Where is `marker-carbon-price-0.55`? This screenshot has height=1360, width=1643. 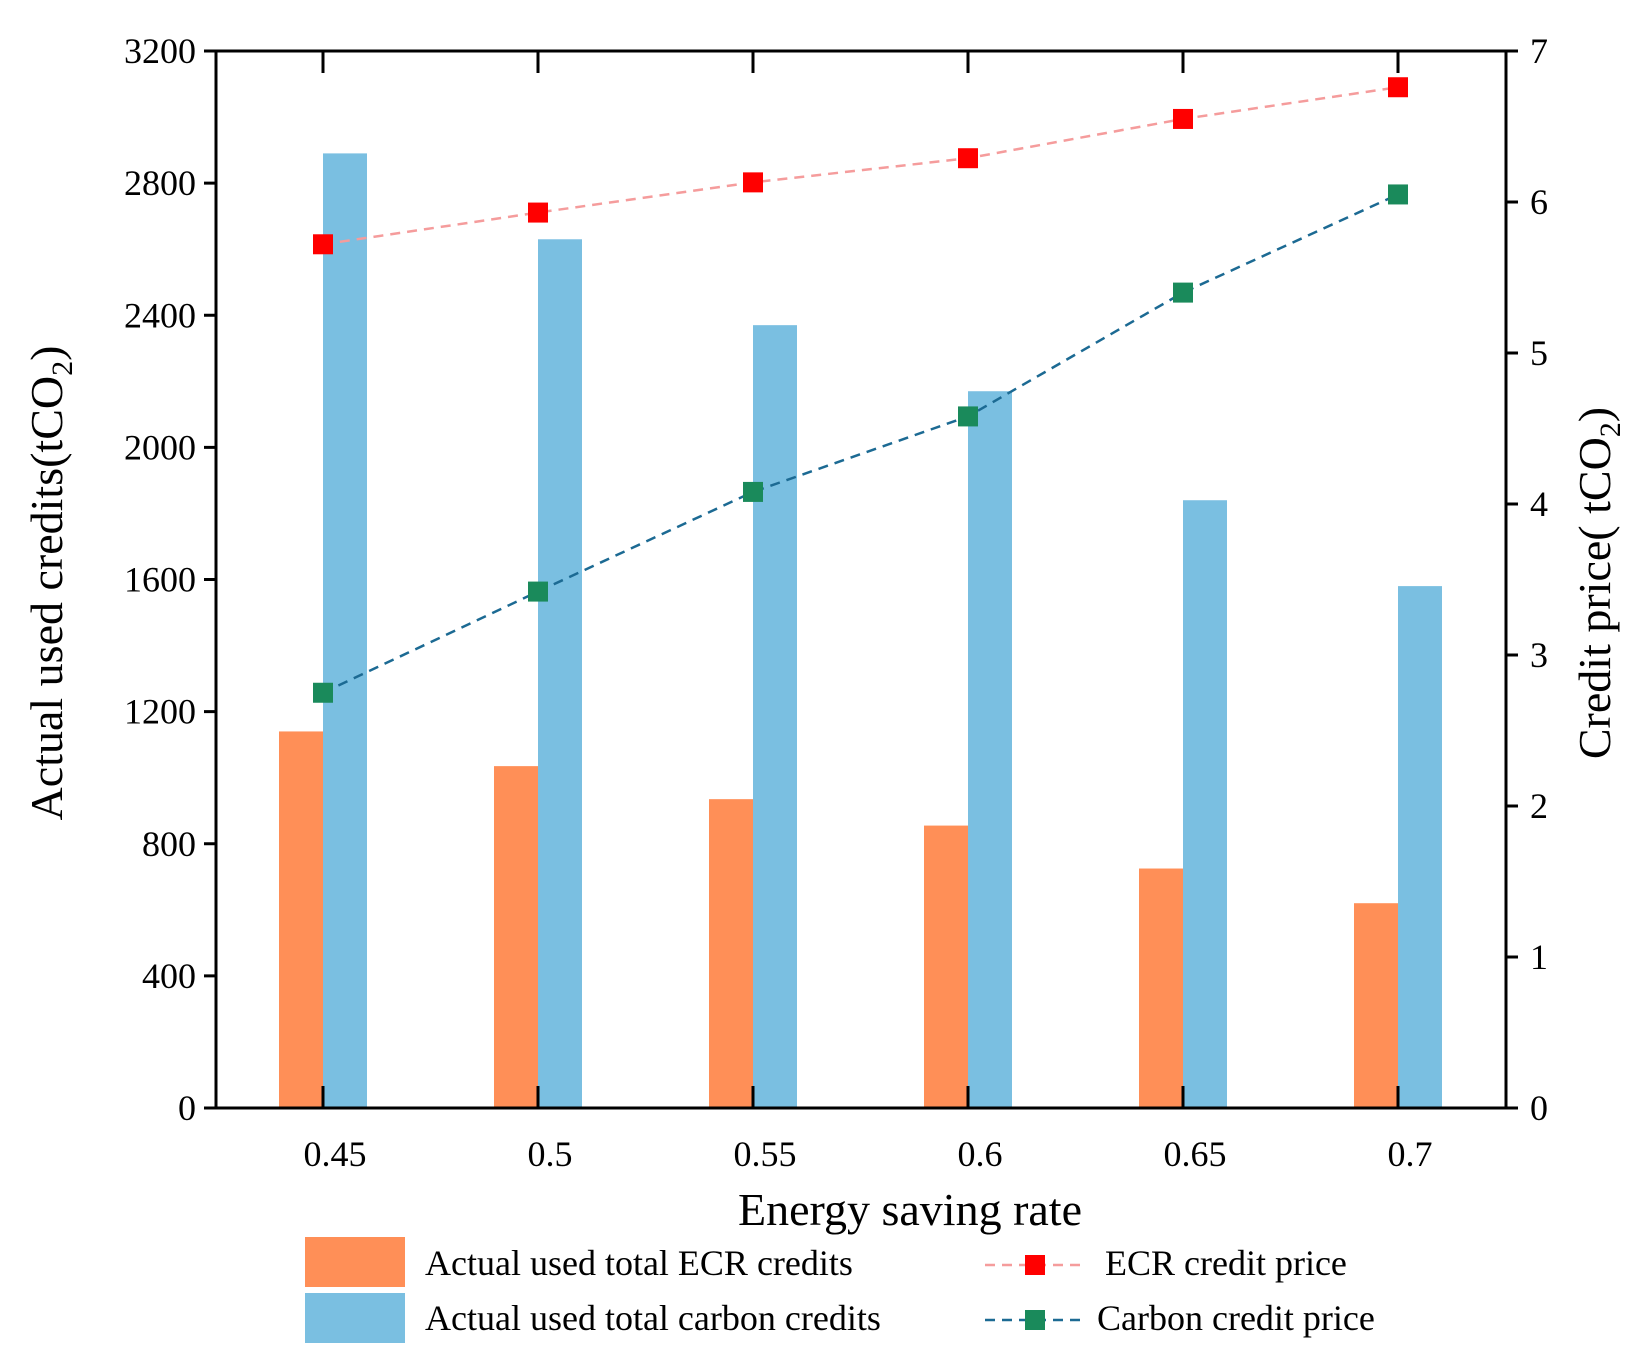
marker-carbon-price-0.55 is located at coordinates (753, 491).